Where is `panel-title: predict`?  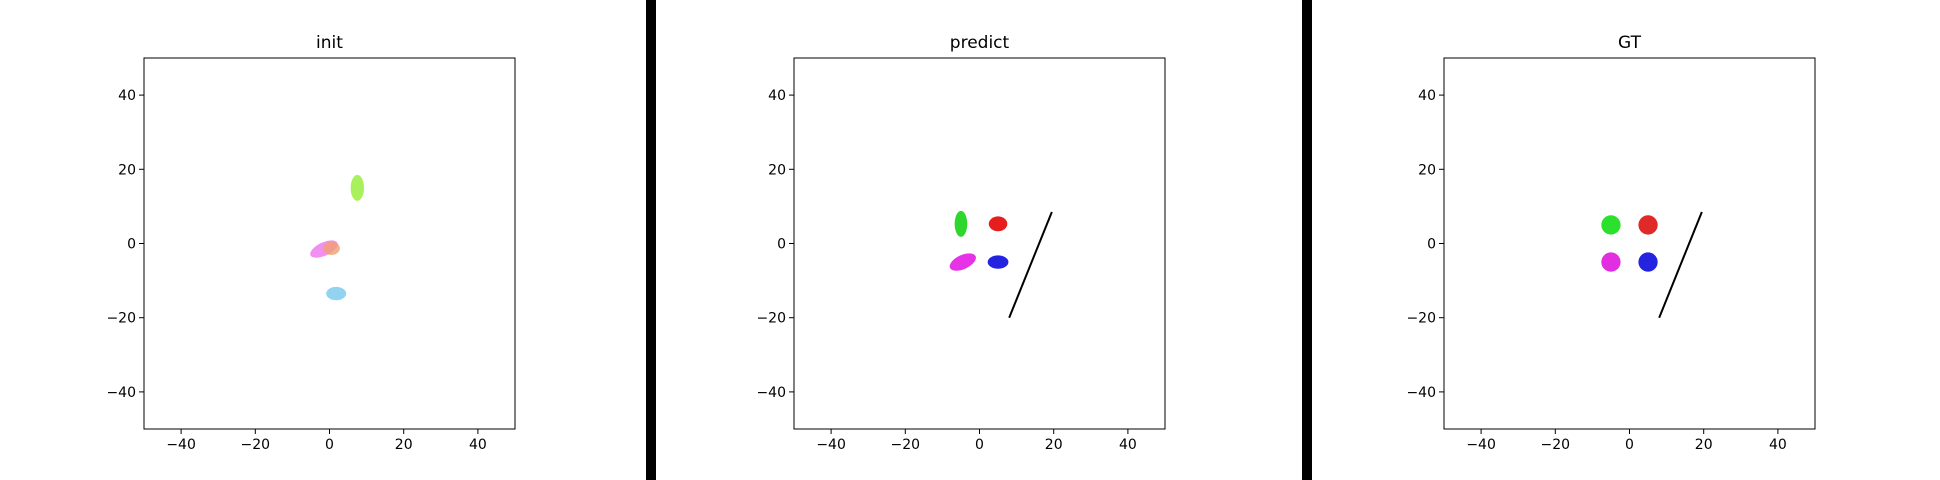 panel-title: predict is located at coordinates (980, 43).